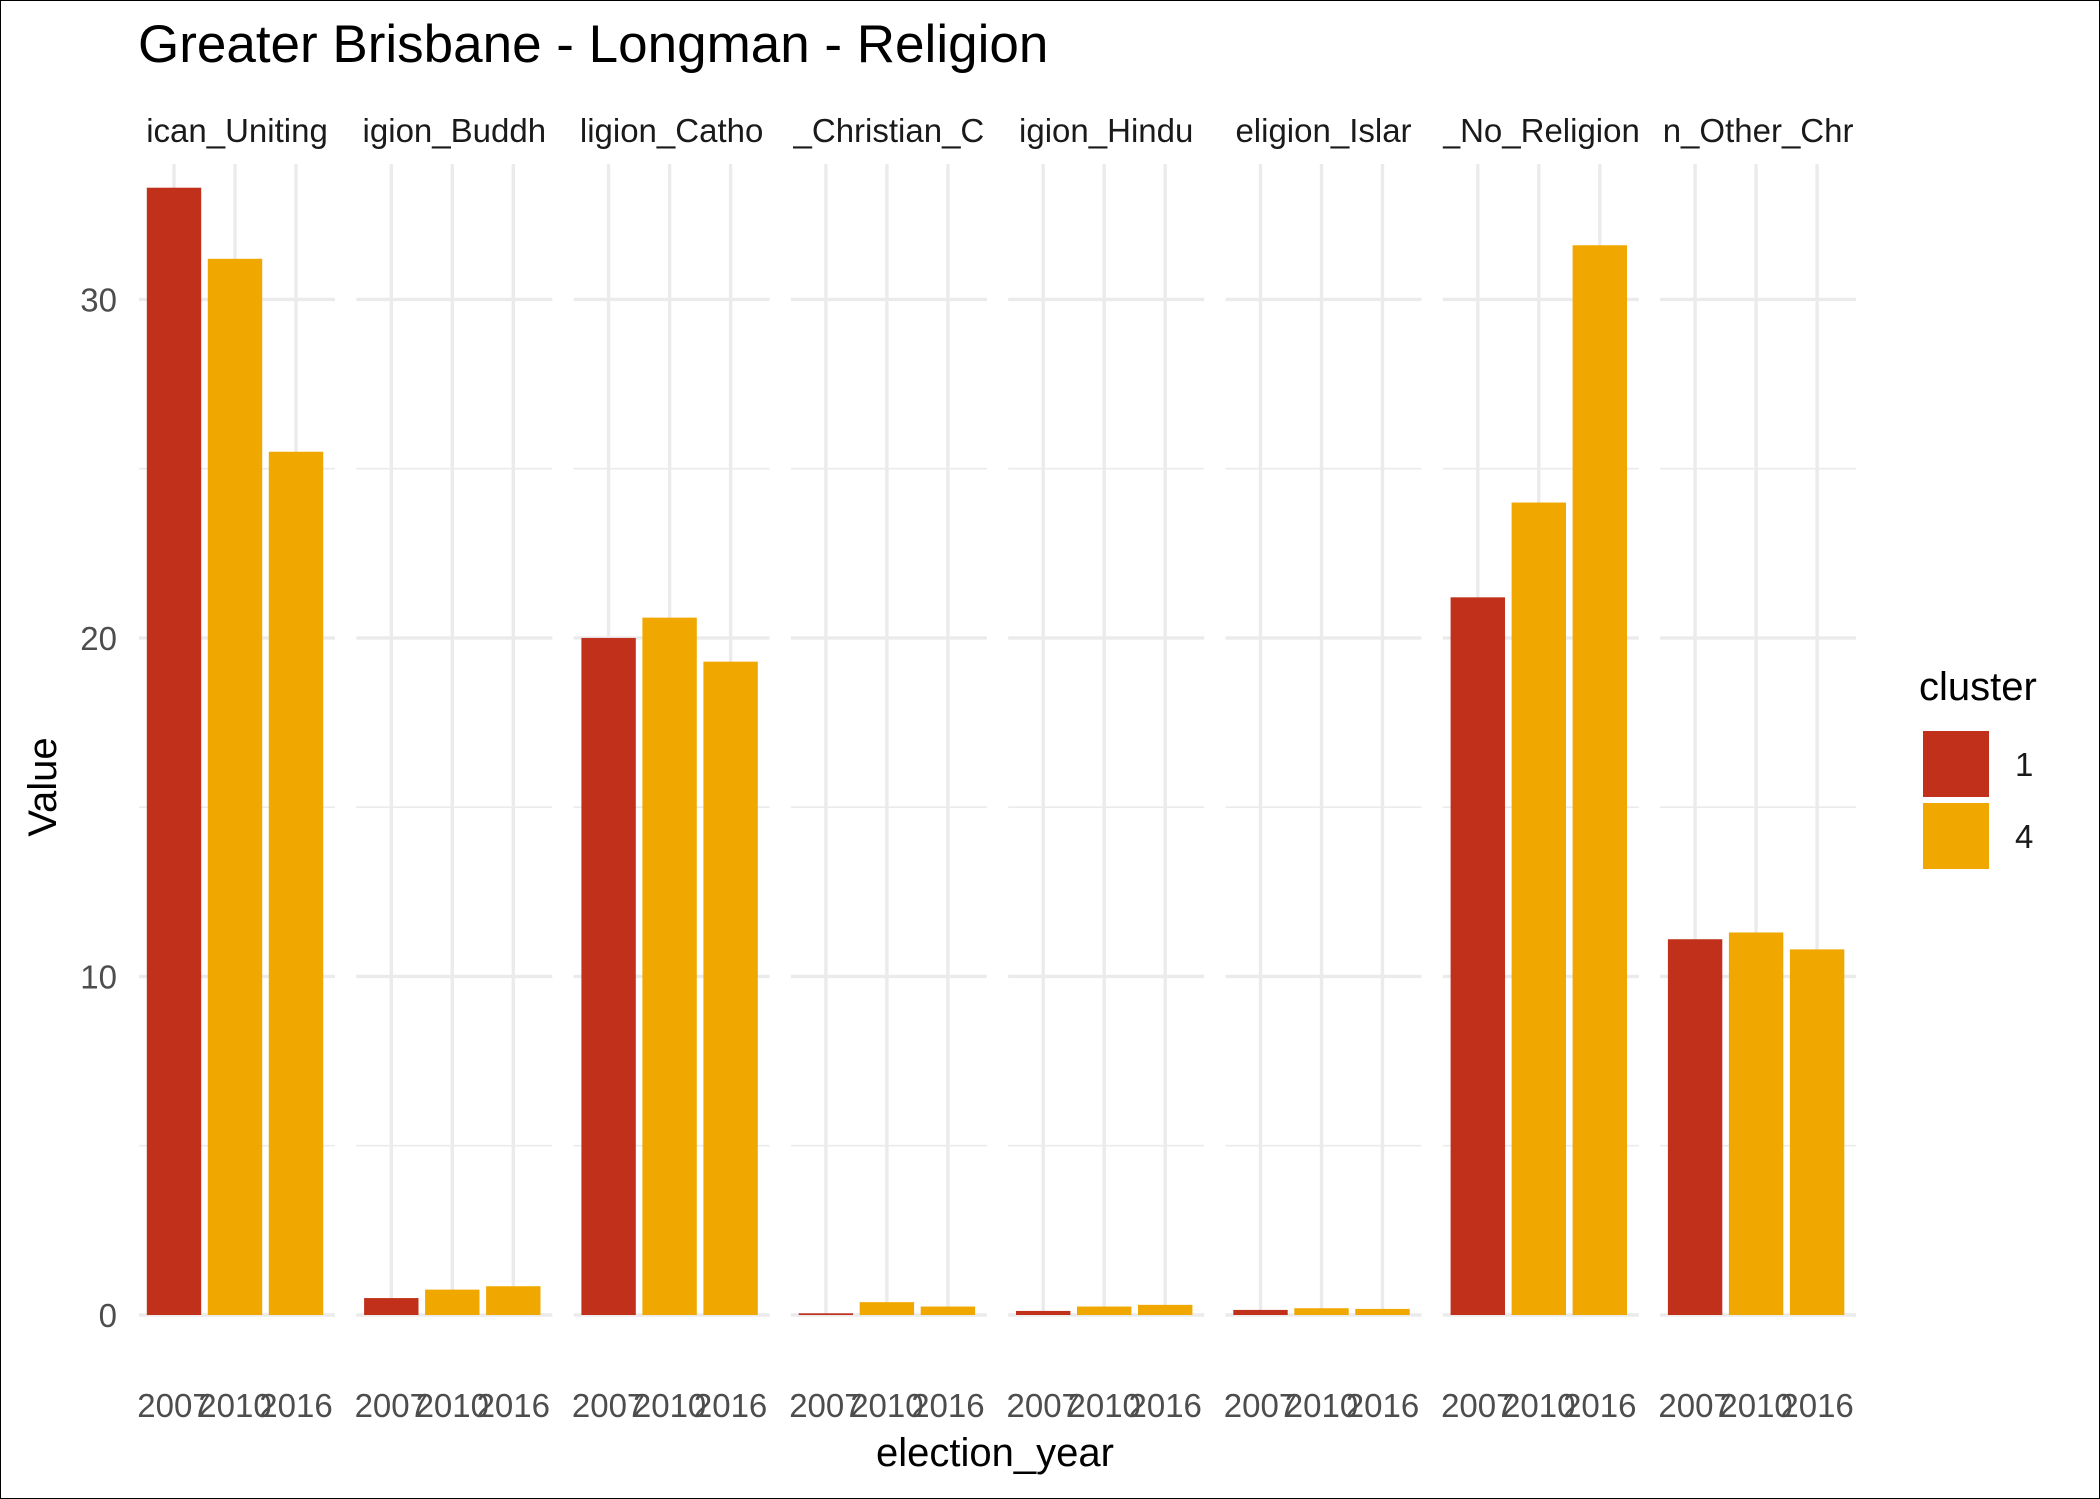 The width and height of the screenshot is (2100, 1499). I want to click on facet-strip-label: eligion_Islar, so click(1323, 130).